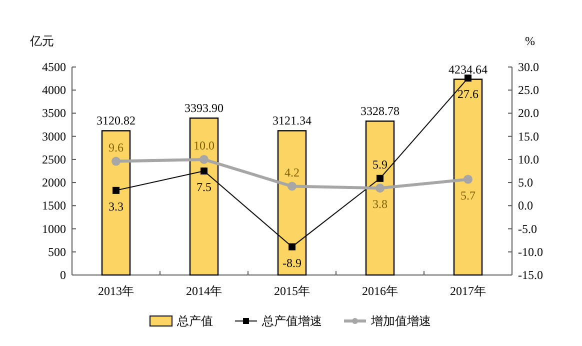 The width and height of the screenshot is (582, 346). I want to click on x-tick-label: 2017年, so click(468, 291).